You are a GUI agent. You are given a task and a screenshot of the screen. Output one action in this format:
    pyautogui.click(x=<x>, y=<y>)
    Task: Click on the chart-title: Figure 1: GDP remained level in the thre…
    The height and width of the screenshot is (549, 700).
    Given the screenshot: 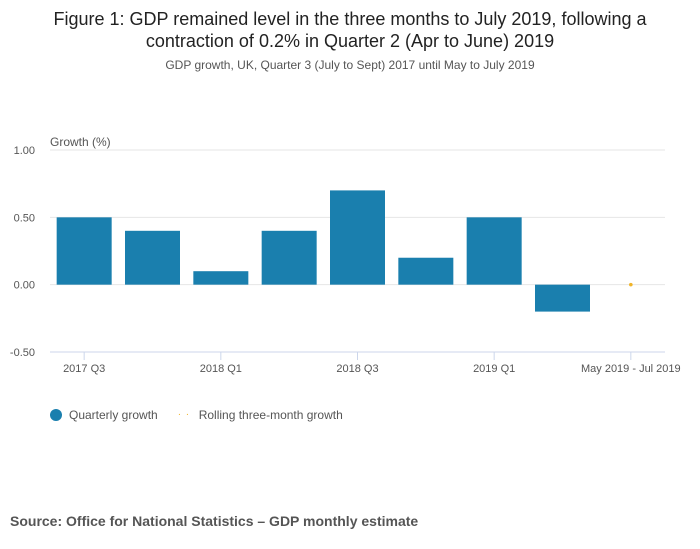 What is the action you would take?
    pyautogui.click(x=350, y=30)
    